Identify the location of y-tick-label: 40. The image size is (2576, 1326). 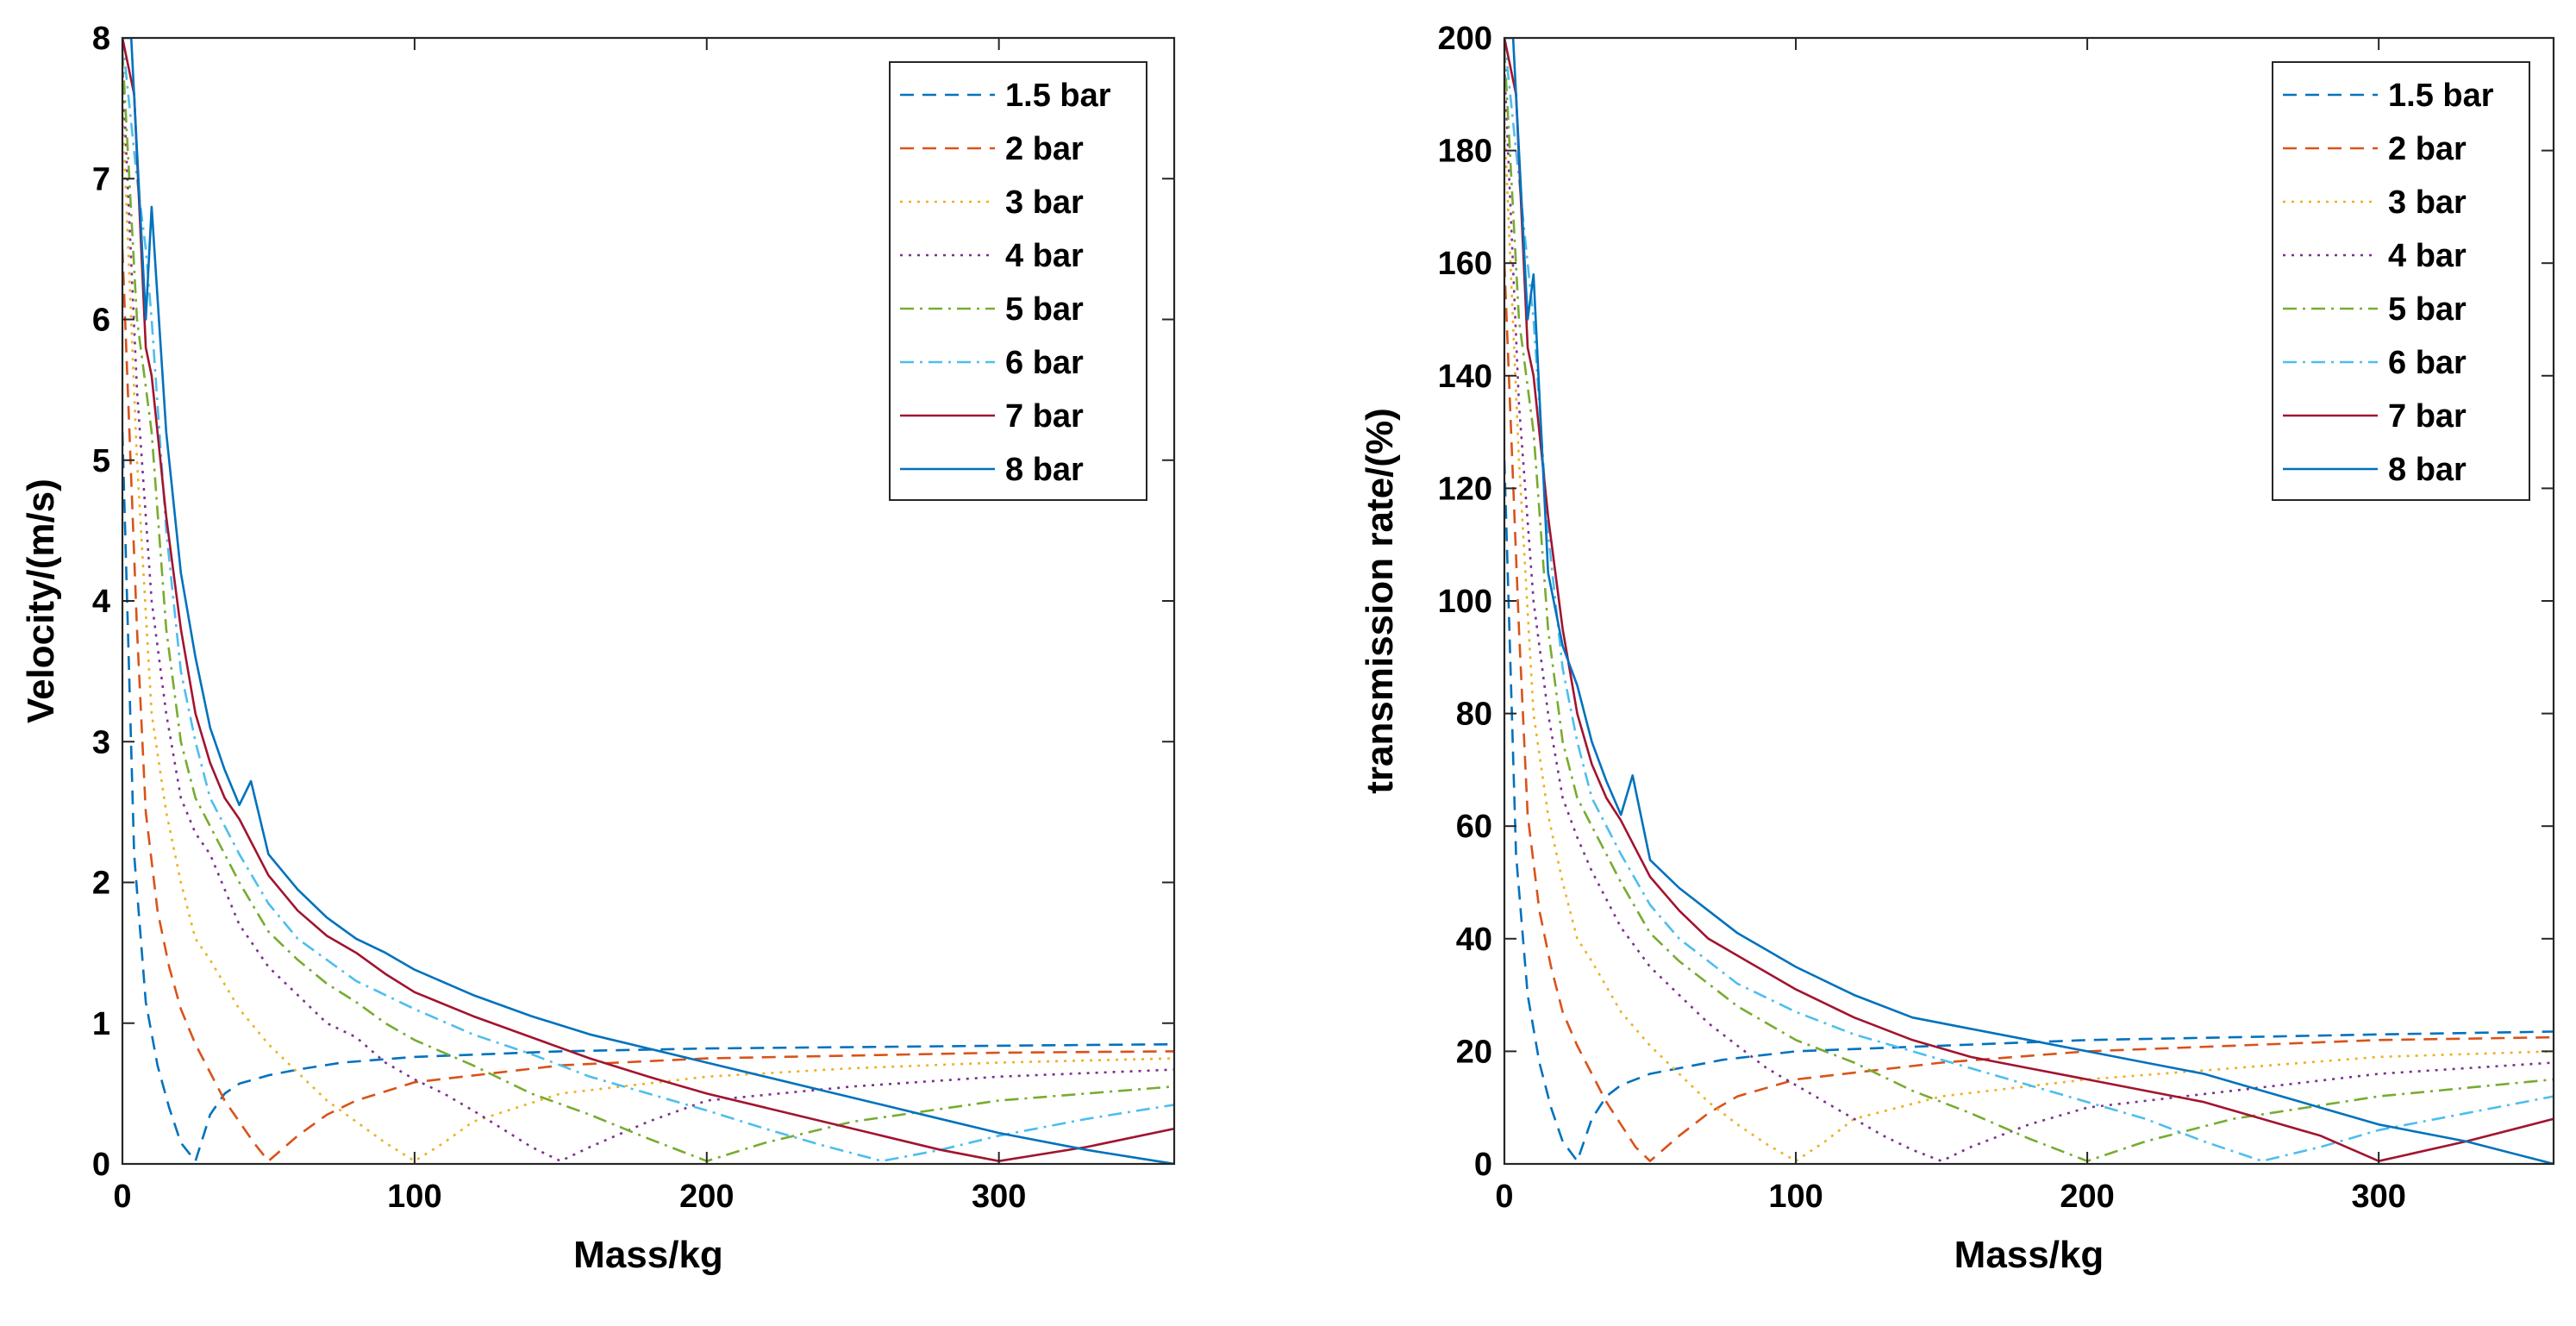
(1474, 940).